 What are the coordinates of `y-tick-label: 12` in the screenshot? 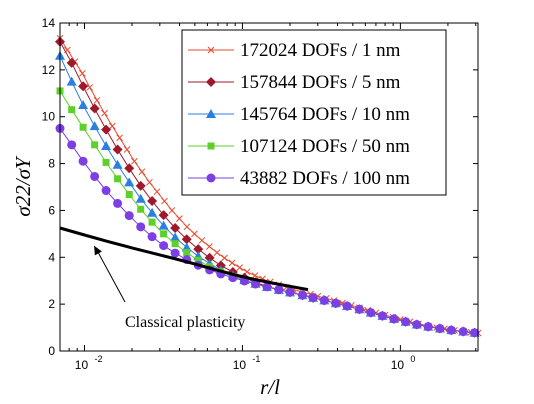 It's located at (49, 70).